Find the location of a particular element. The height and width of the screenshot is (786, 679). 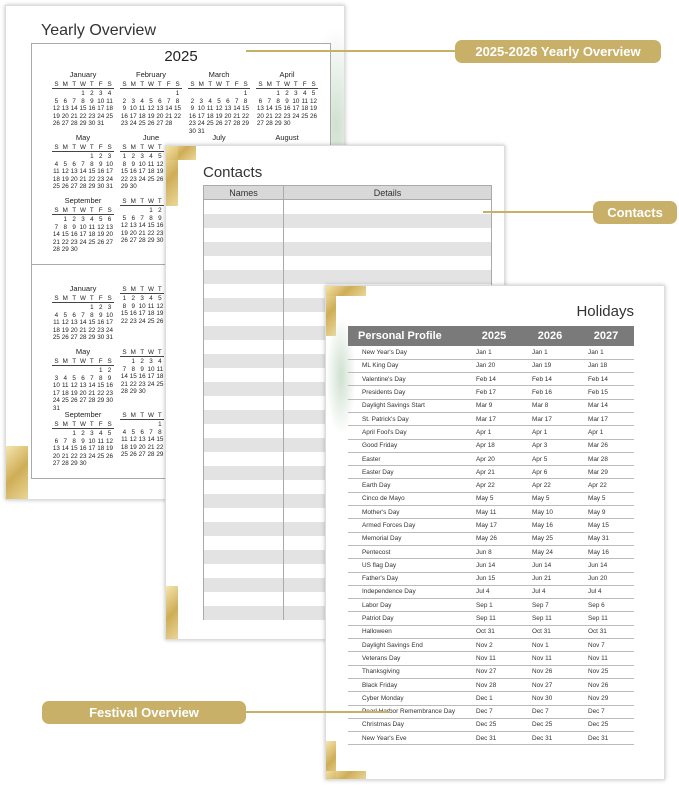

day-cell: 14 is located at coordinates (124, 377).